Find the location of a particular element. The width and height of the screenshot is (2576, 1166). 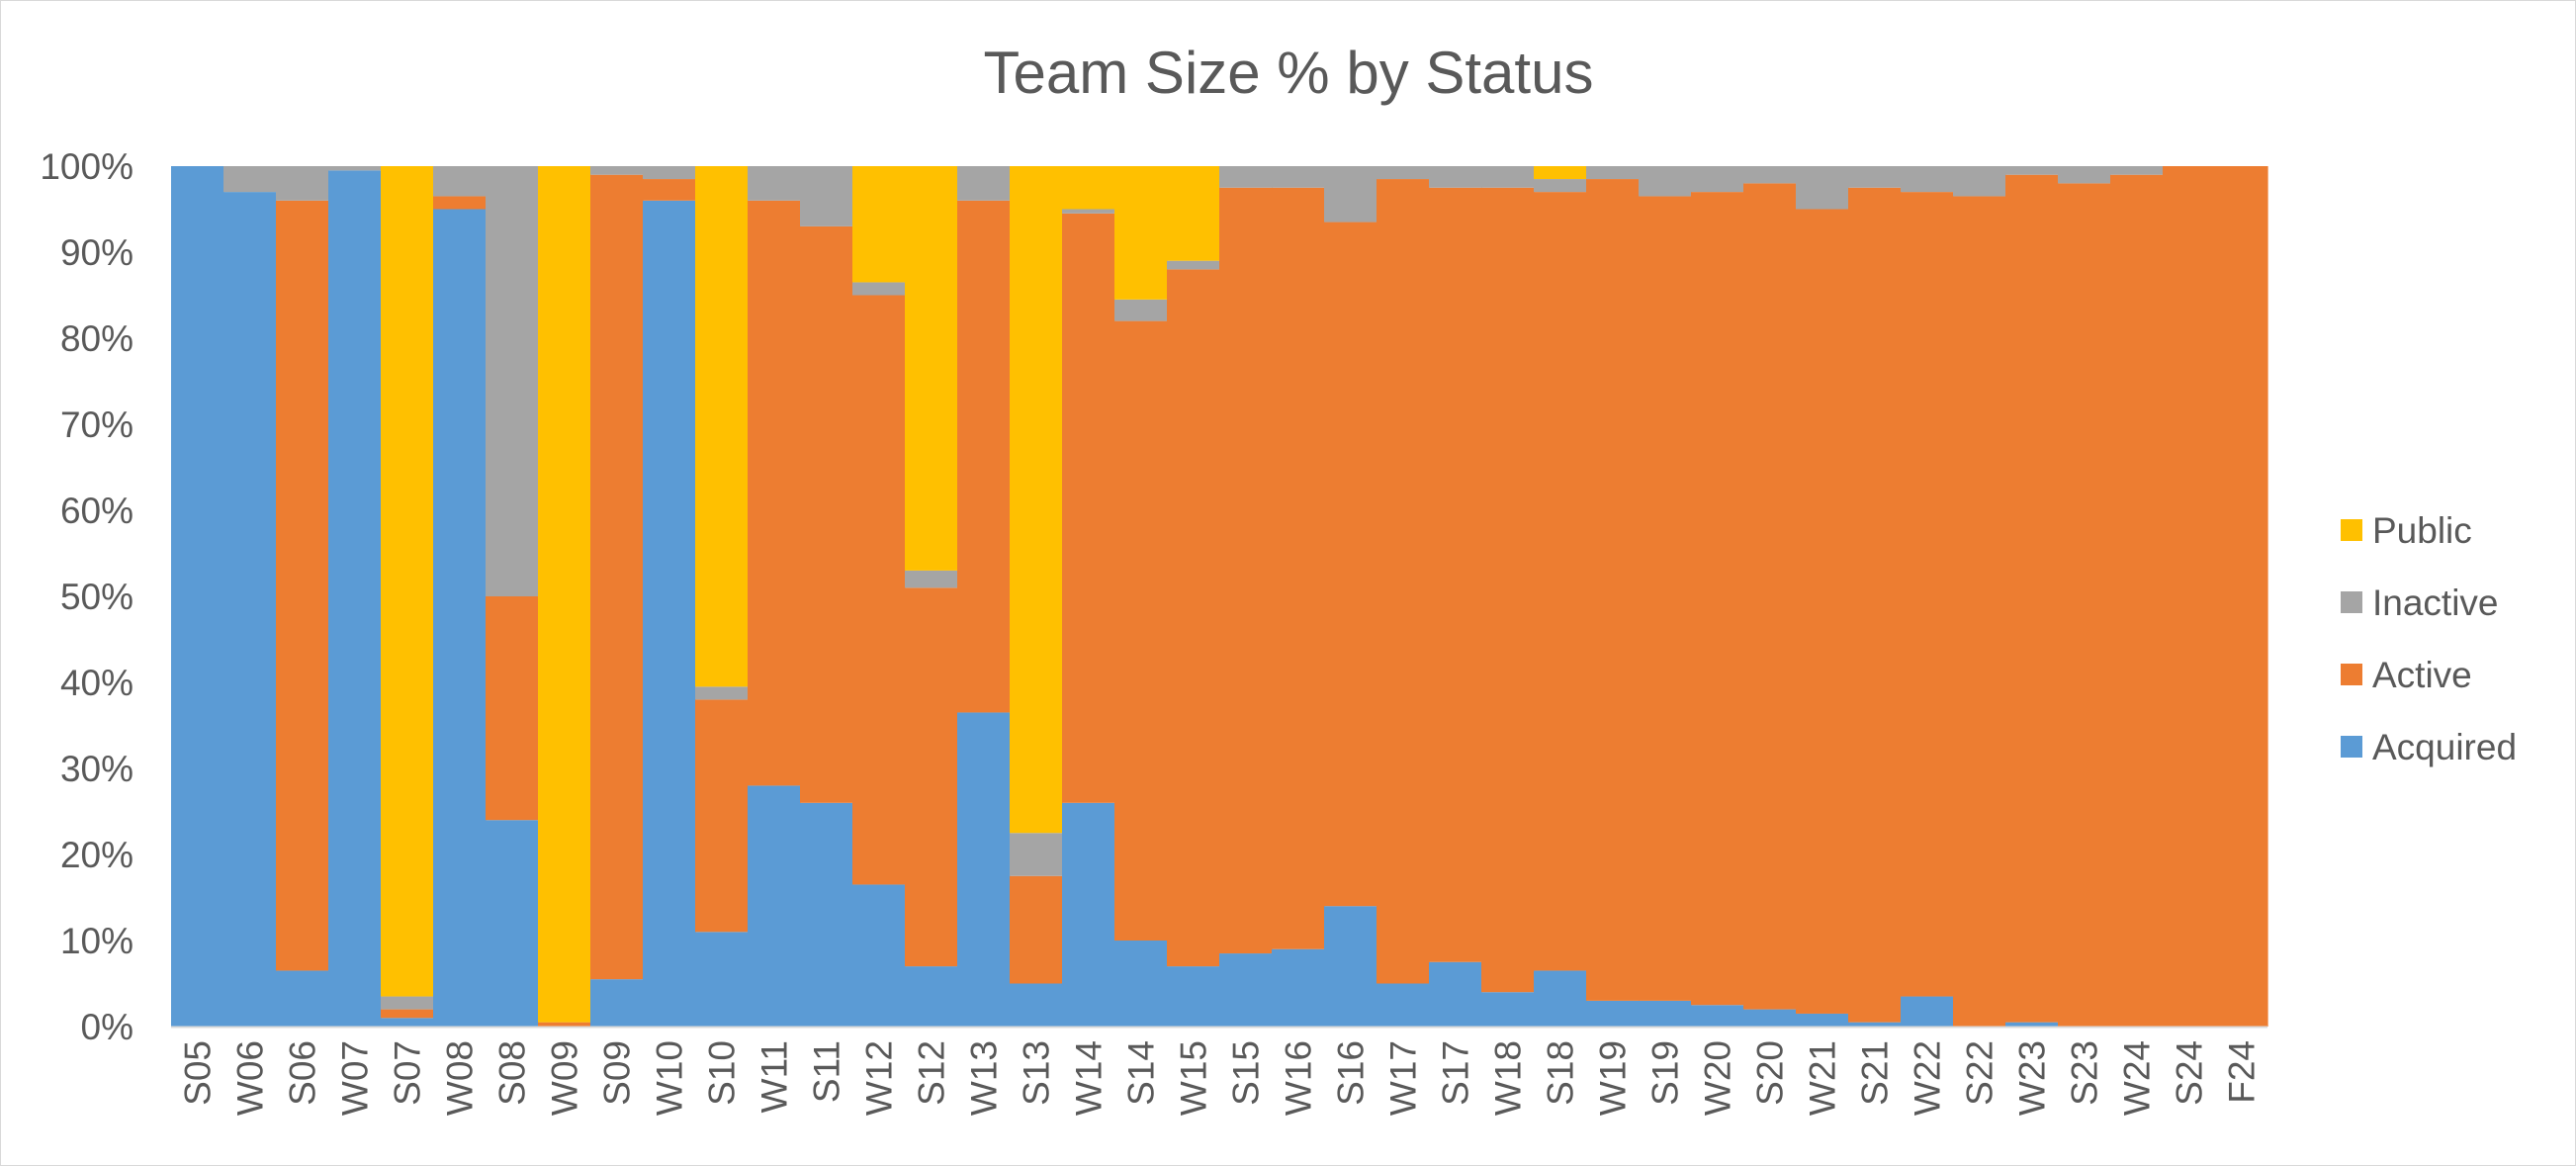

x-tick-label-s22: S22 is located at coordinates (1980, 1073).